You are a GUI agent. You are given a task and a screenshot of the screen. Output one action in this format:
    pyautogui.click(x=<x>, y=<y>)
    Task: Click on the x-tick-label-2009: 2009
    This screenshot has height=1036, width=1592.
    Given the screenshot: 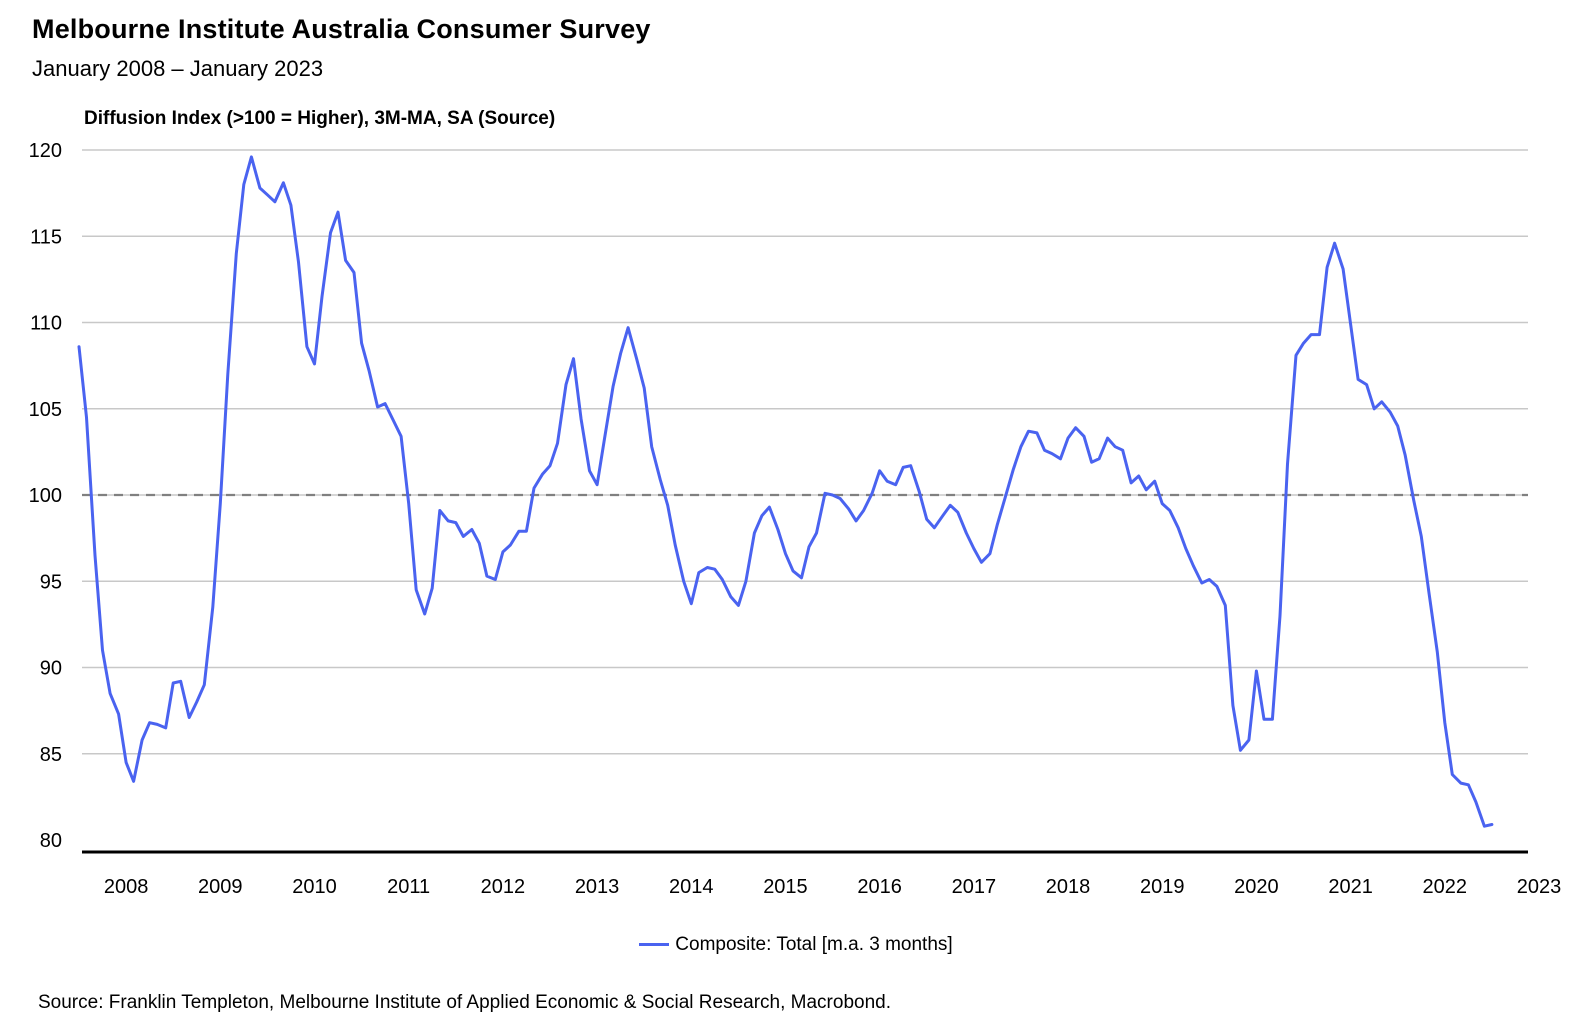 What is the action you would take?
    pyautogui.click(x=220, y=887)
    